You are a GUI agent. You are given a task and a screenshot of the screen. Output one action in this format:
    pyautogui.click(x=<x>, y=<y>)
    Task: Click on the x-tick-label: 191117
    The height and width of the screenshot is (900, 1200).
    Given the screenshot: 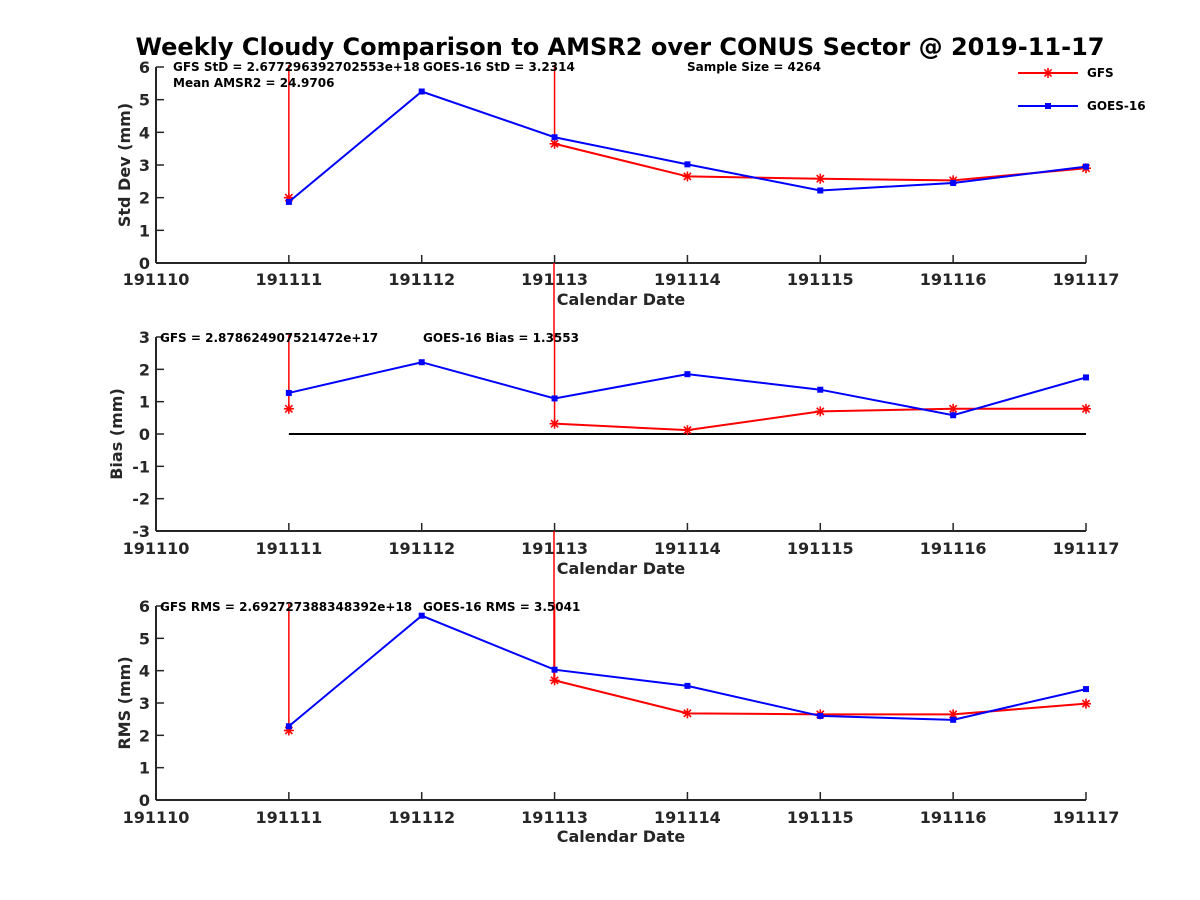 What is the action you would take?
    pyautogui.click(x=1086, y=817)
    